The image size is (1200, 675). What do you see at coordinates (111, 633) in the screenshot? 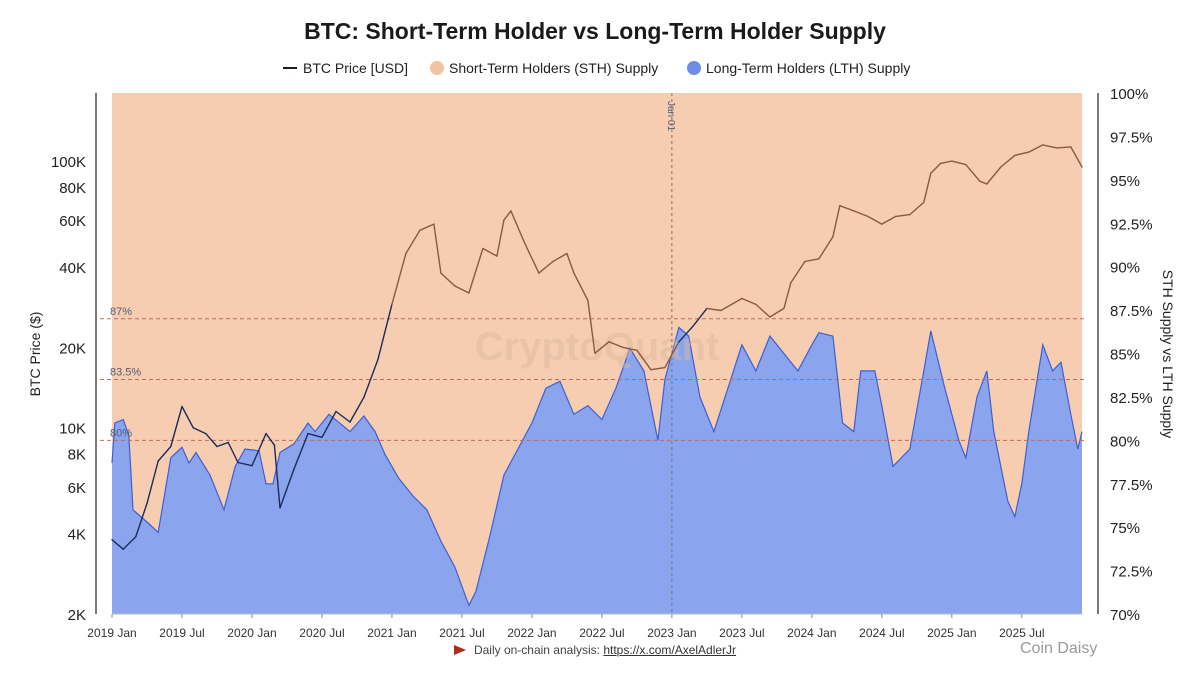
I see `x-tick-label: 2019 Jan` at bounding box center [111, 633].